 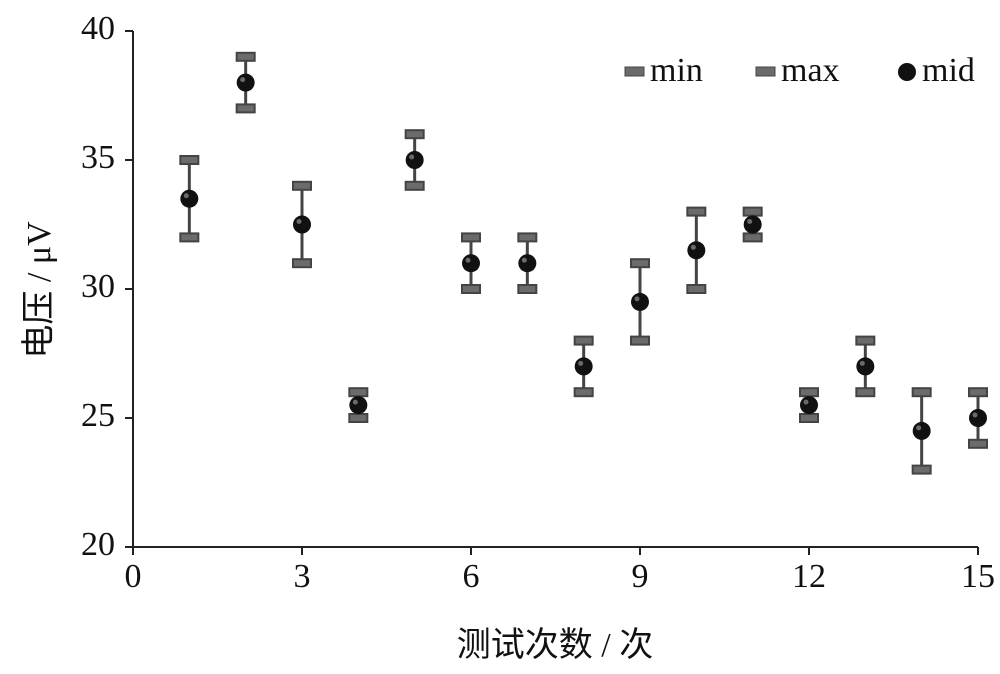 I want to click on legend-mid-marker, so click(x=907, y=72).